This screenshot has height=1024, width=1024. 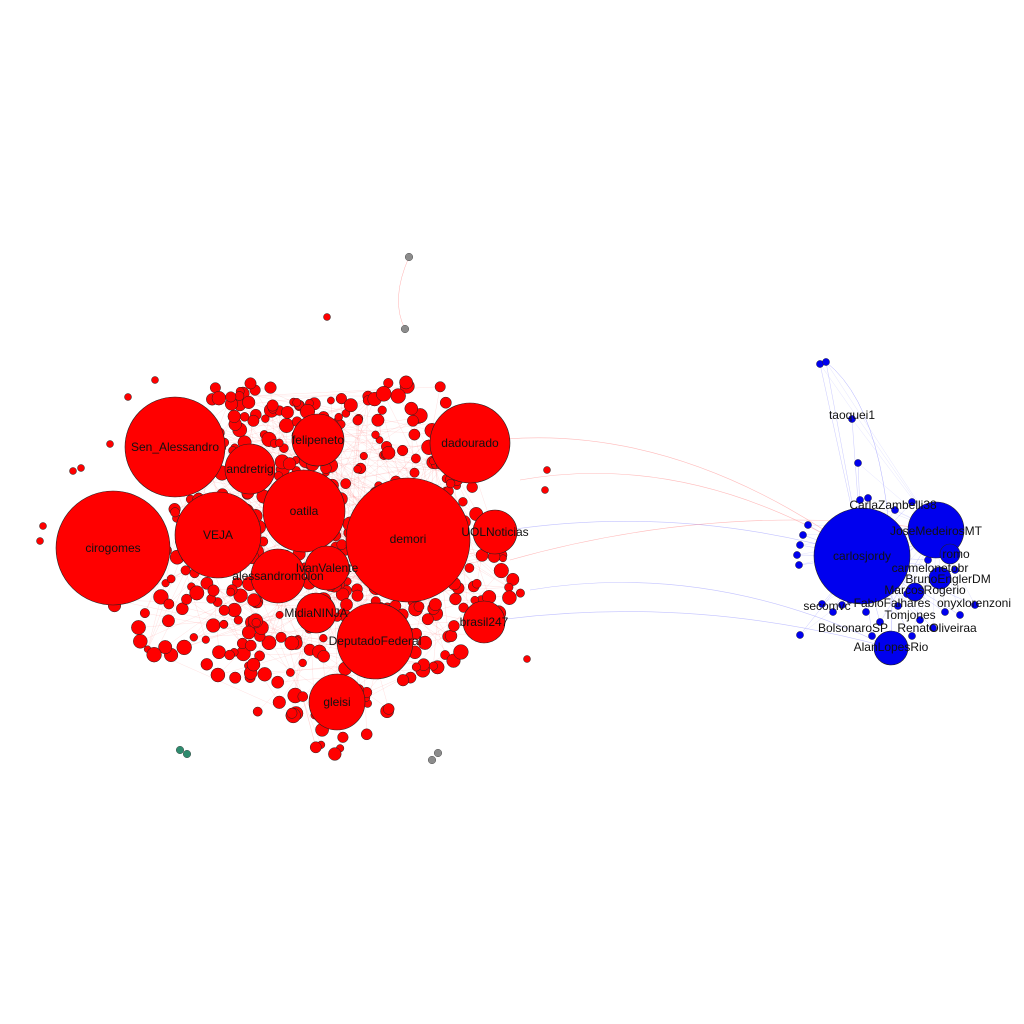 I want to click on node-marcosrogerio, so click(x=915, y=592).